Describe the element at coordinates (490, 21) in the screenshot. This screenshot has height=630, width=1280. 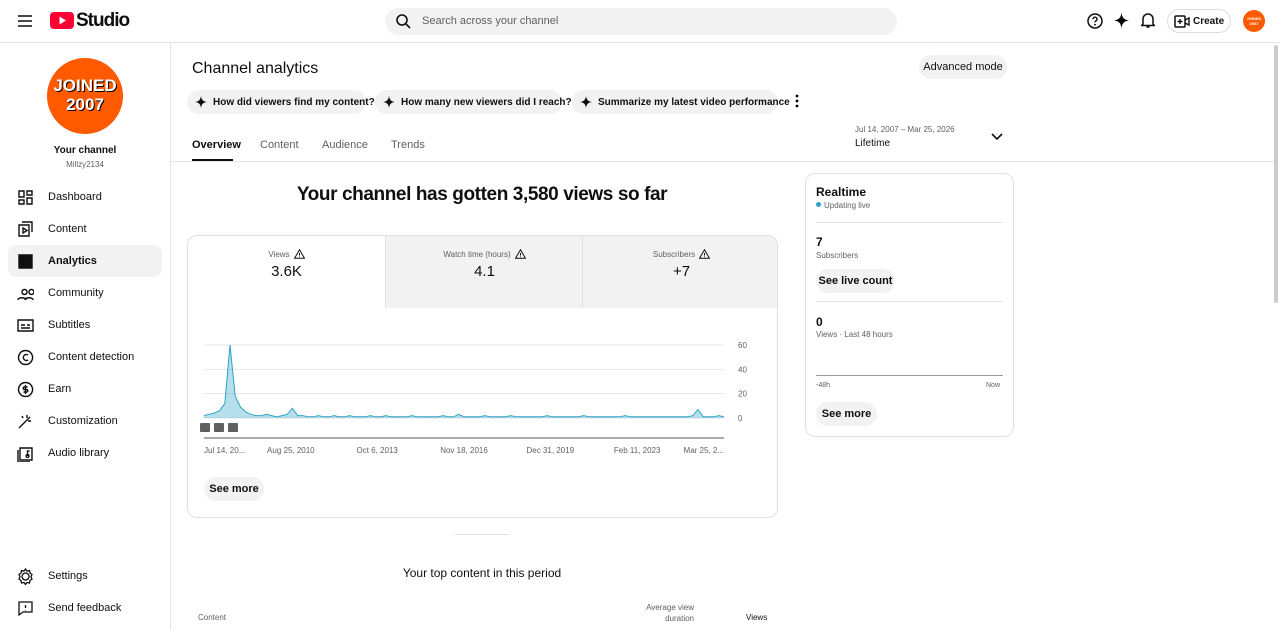
I see `search-placeholder: Search across your channel` at that location.